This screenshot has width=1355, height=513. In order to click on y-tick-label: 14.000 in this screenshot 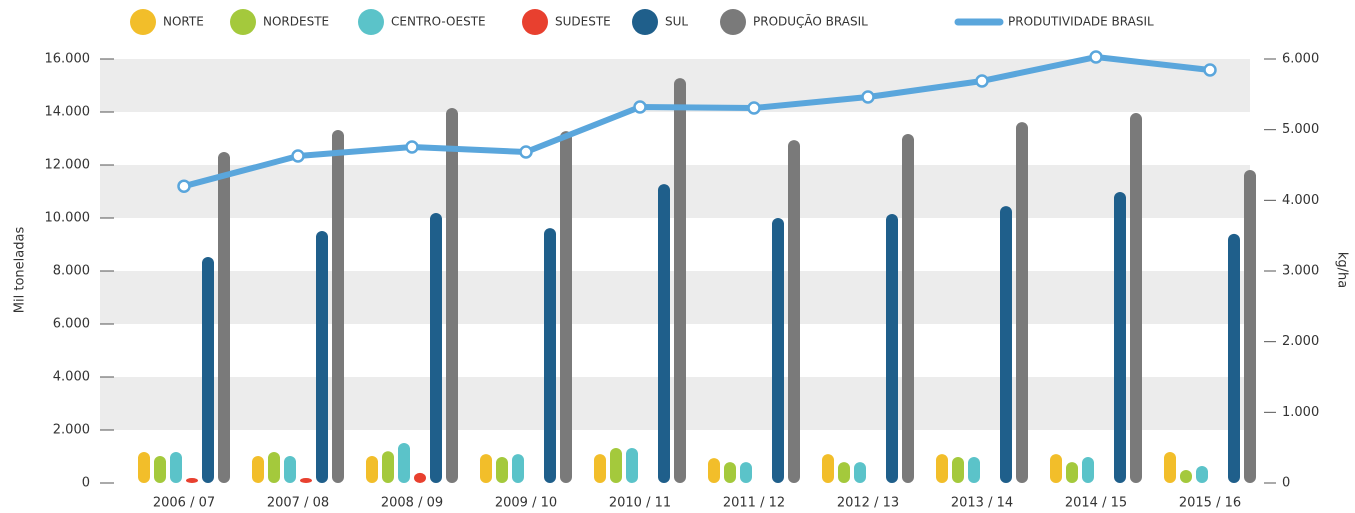, I will do `click(68, 112)`.